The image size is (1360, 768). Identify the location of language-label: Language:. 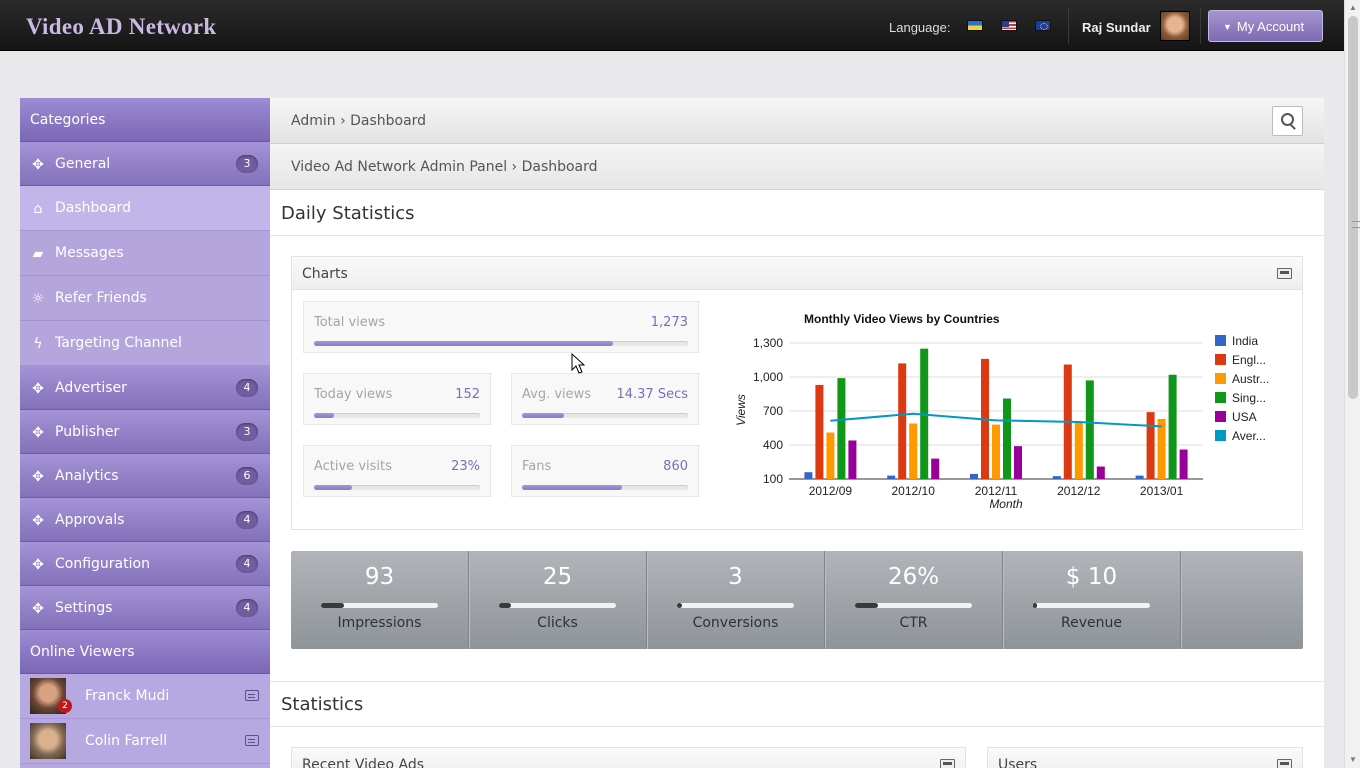
(920, 27).